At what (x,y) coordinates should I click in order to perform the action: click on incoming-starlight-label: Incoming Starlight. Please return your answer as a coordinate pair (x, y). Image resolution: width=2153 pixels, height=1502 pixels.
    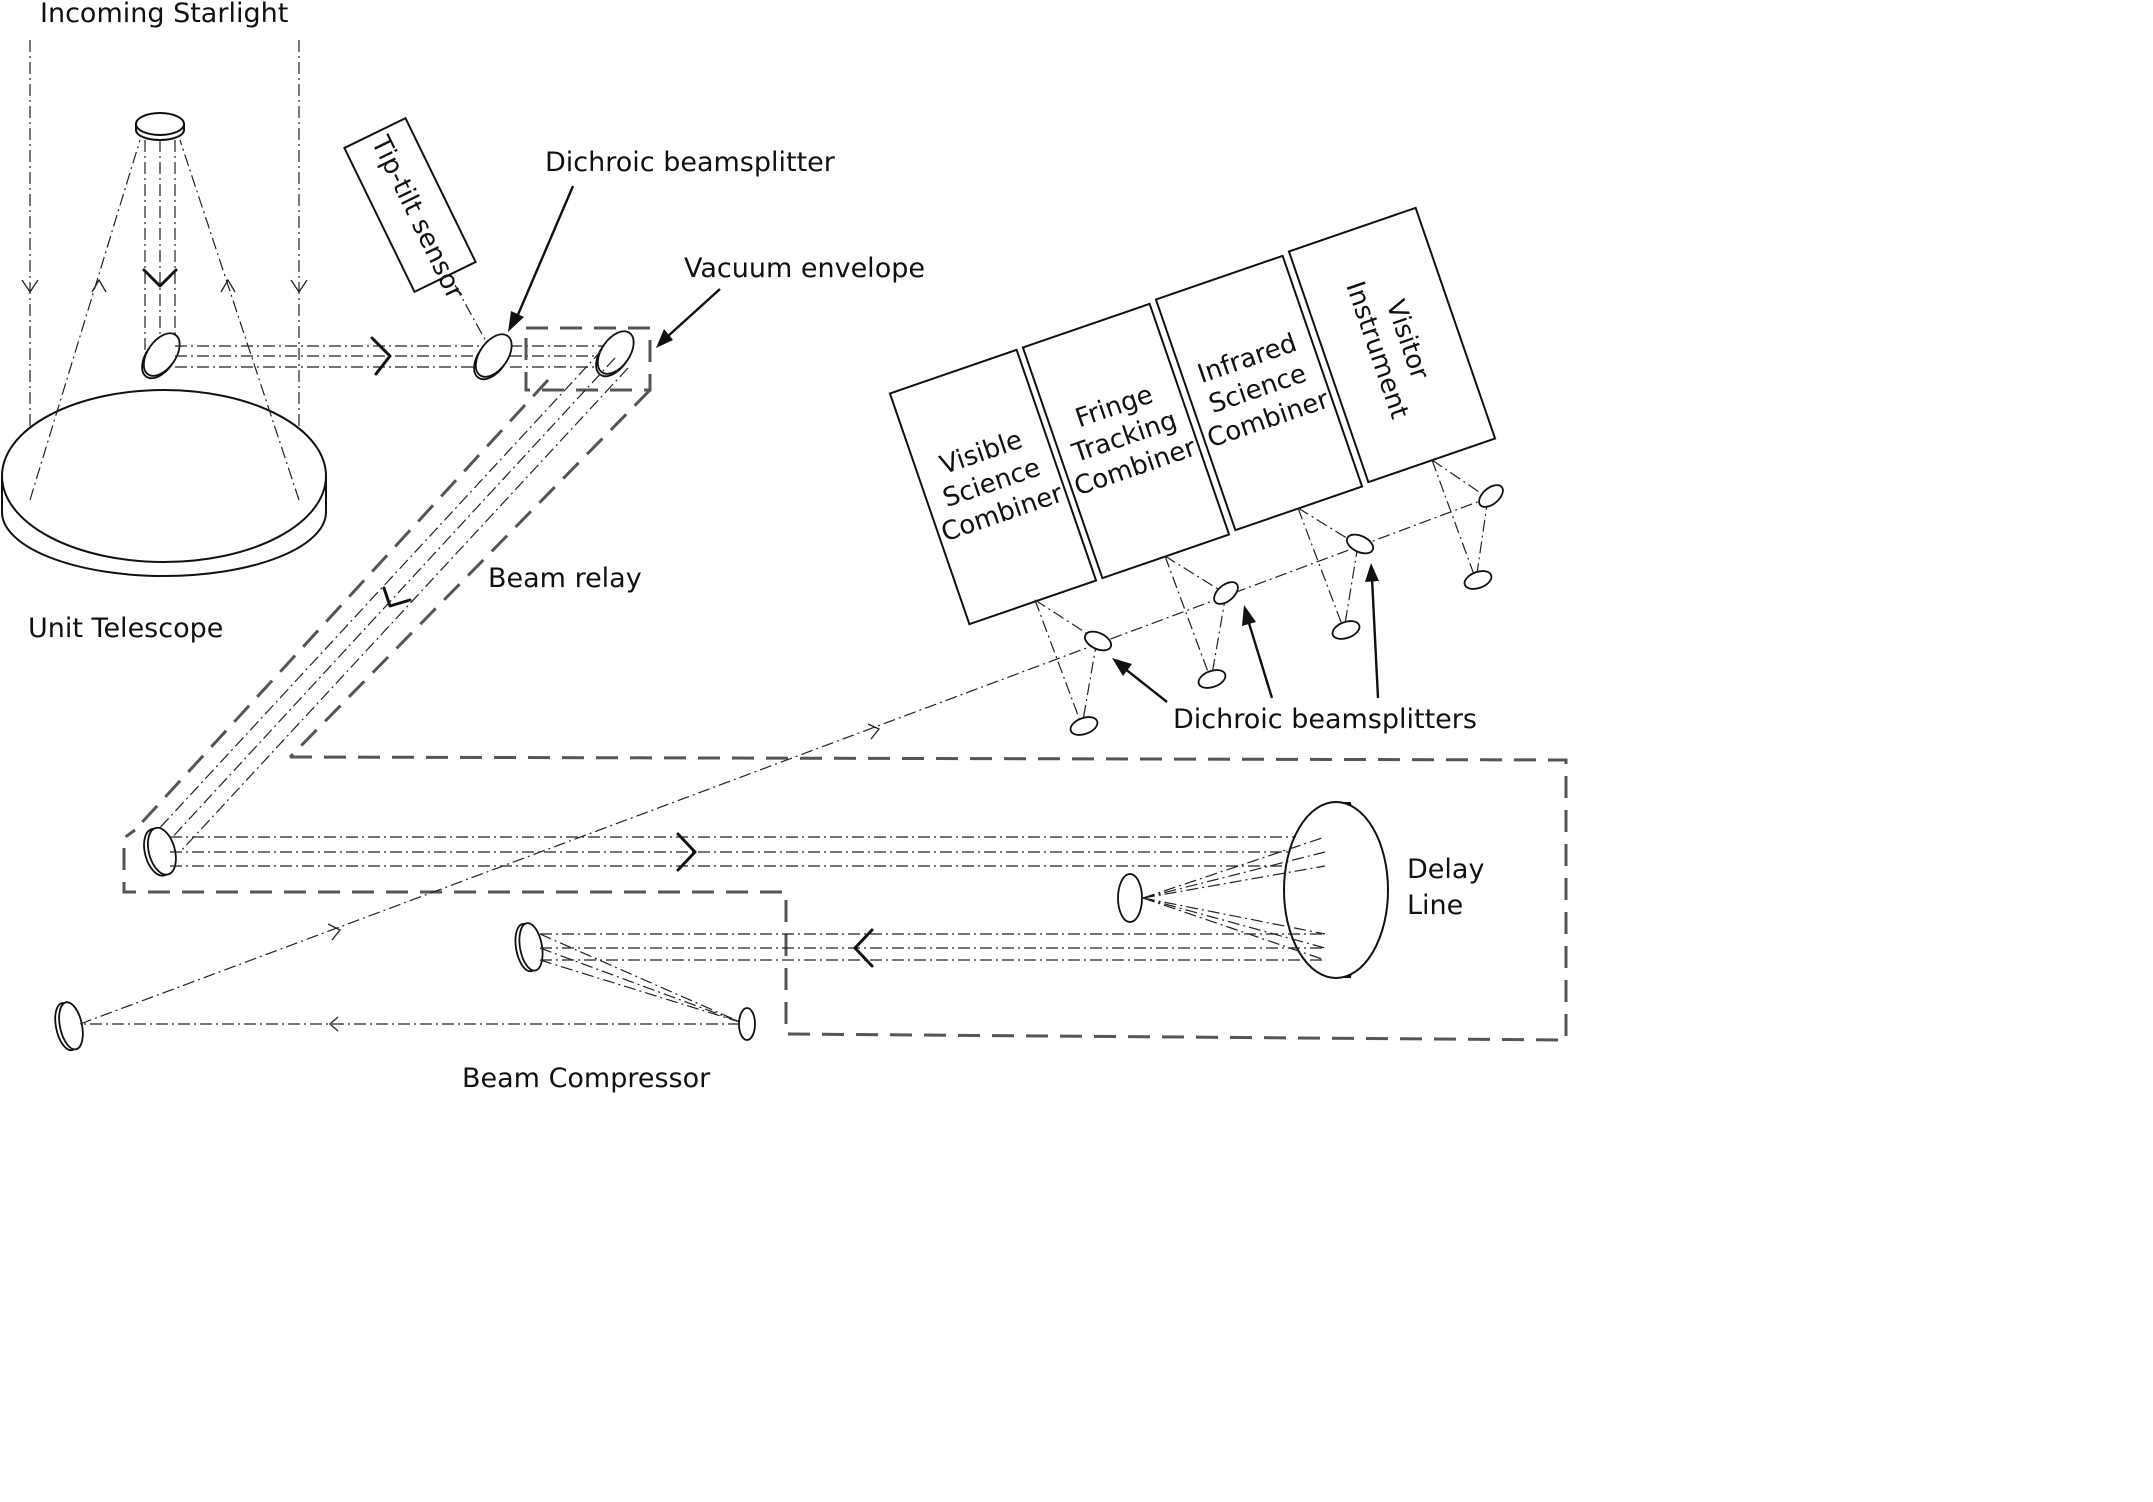
    Looking at the image, I should click on (164, 14).